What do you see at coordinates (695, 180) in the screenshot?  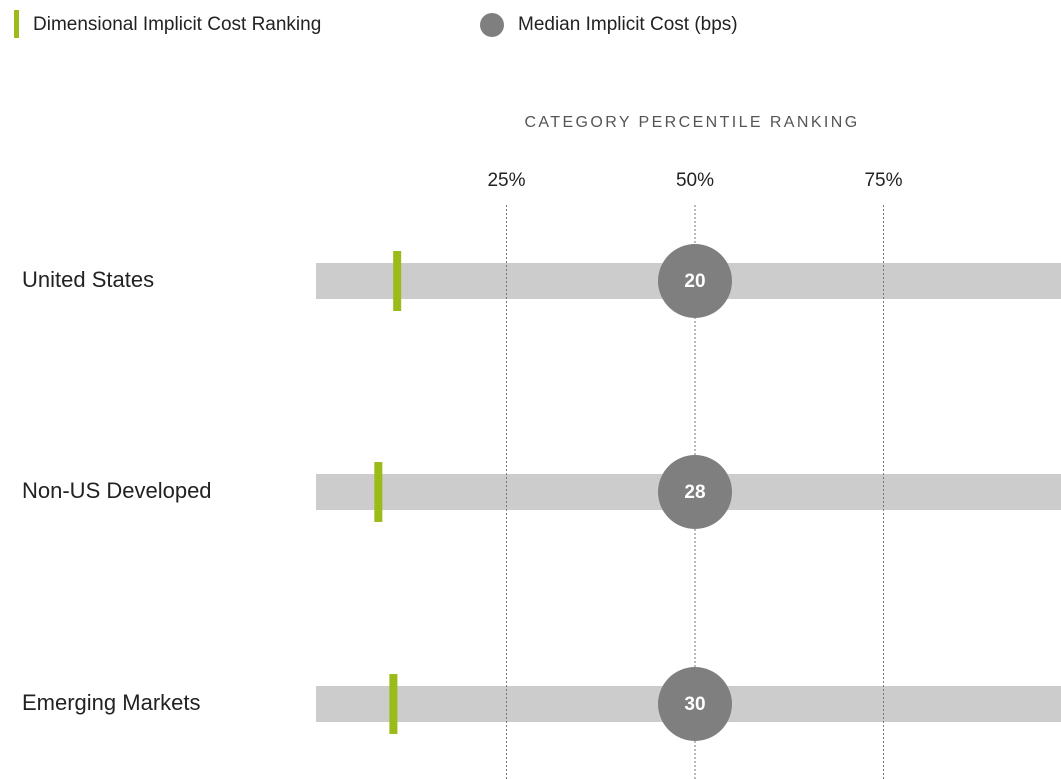 I see `x-tick-label: 50%` at bounding box center [695, 180].